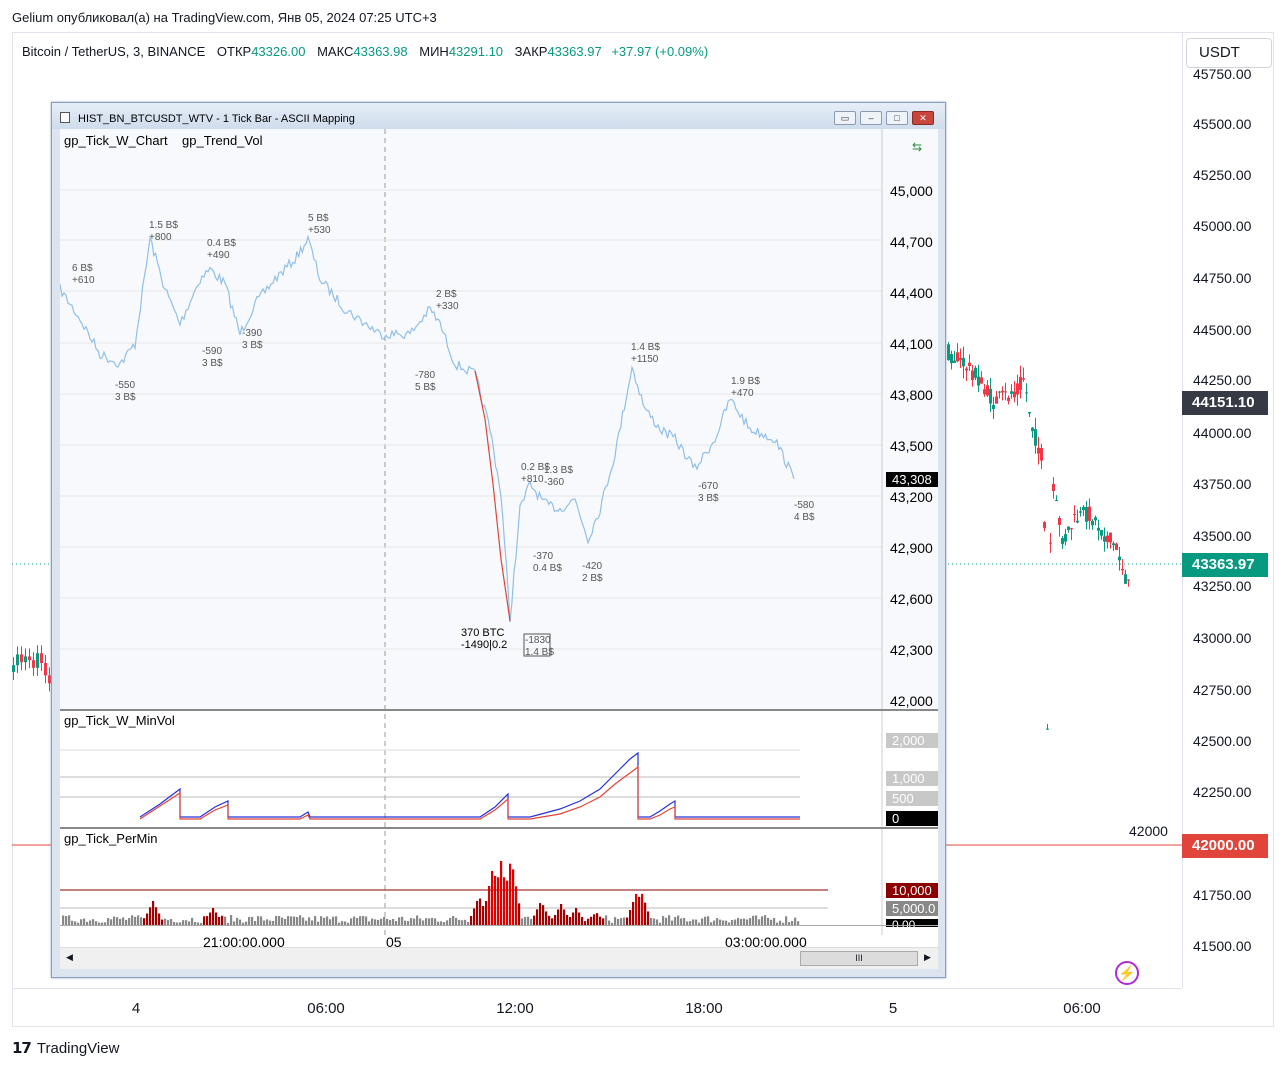 Image resolution: width=1285 pixels, height=1069 pixels. I want to click on level-price-badge: 42000.00, so click(1225, 846).